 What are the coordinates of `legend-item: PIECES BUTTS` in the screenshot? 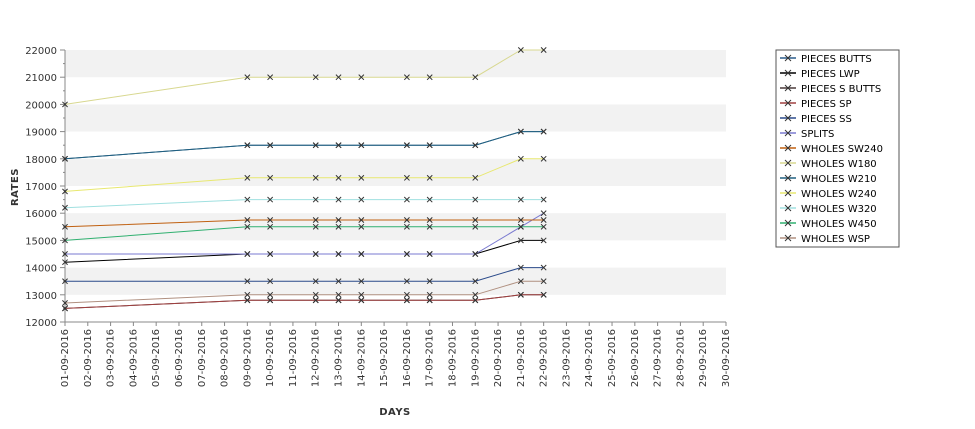 It's located at (826, 59).